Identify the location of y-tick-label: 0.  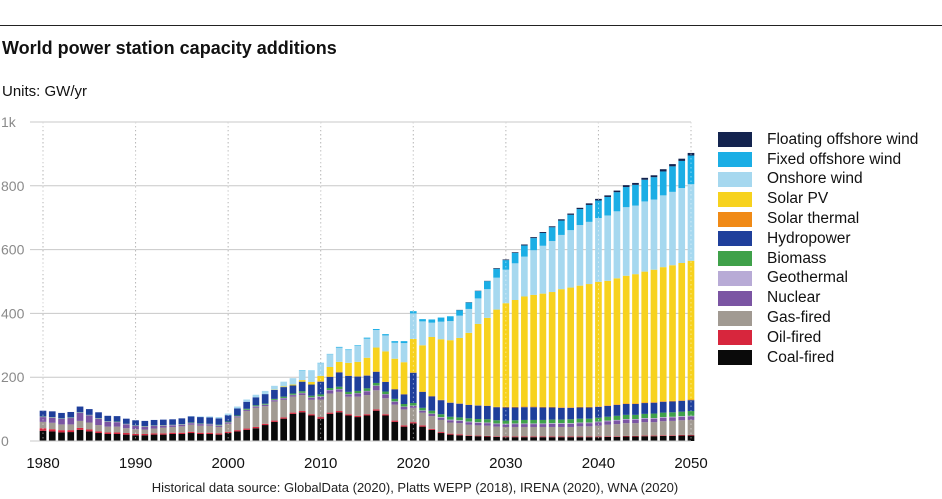
(5, 441).